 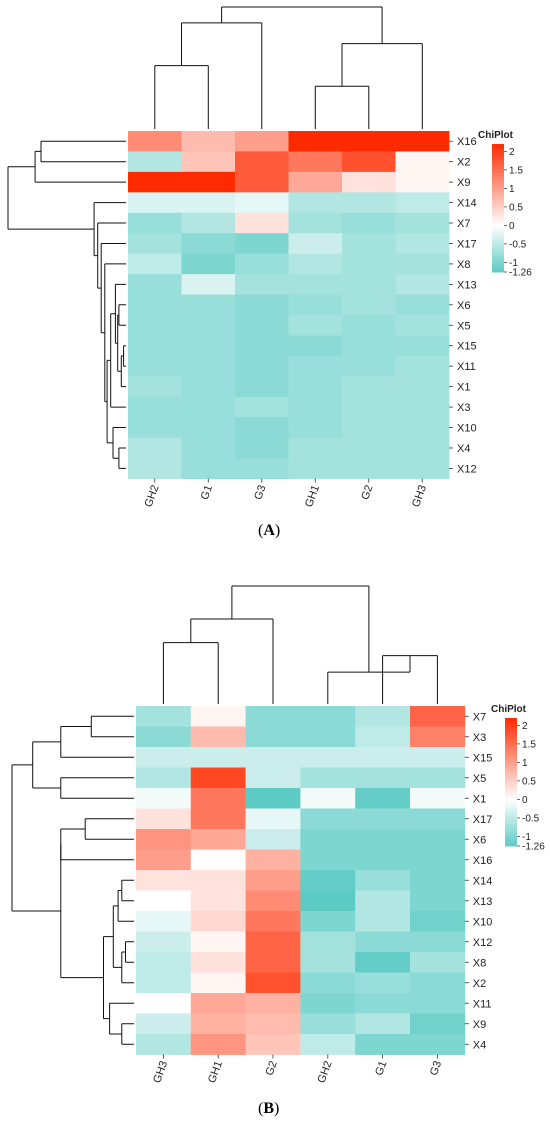 What do you see at coordinates (155, 469) in the screenshot?
I see `heatmap-cell-a-x12-gh2` at bounding box center [155, 469].